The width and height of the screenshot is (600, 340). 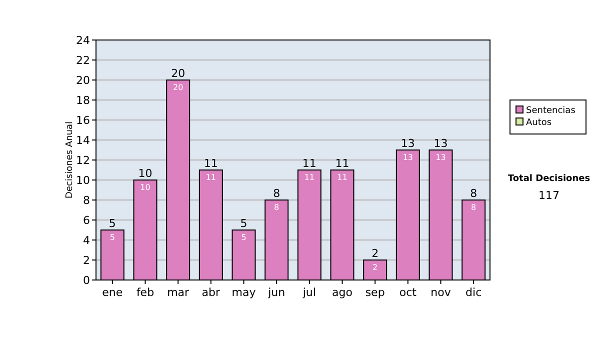 What do you see at coordinates (549, 179) in the screenshot?
I see `text: Total Decisiones` at bounding box center [549, 179].